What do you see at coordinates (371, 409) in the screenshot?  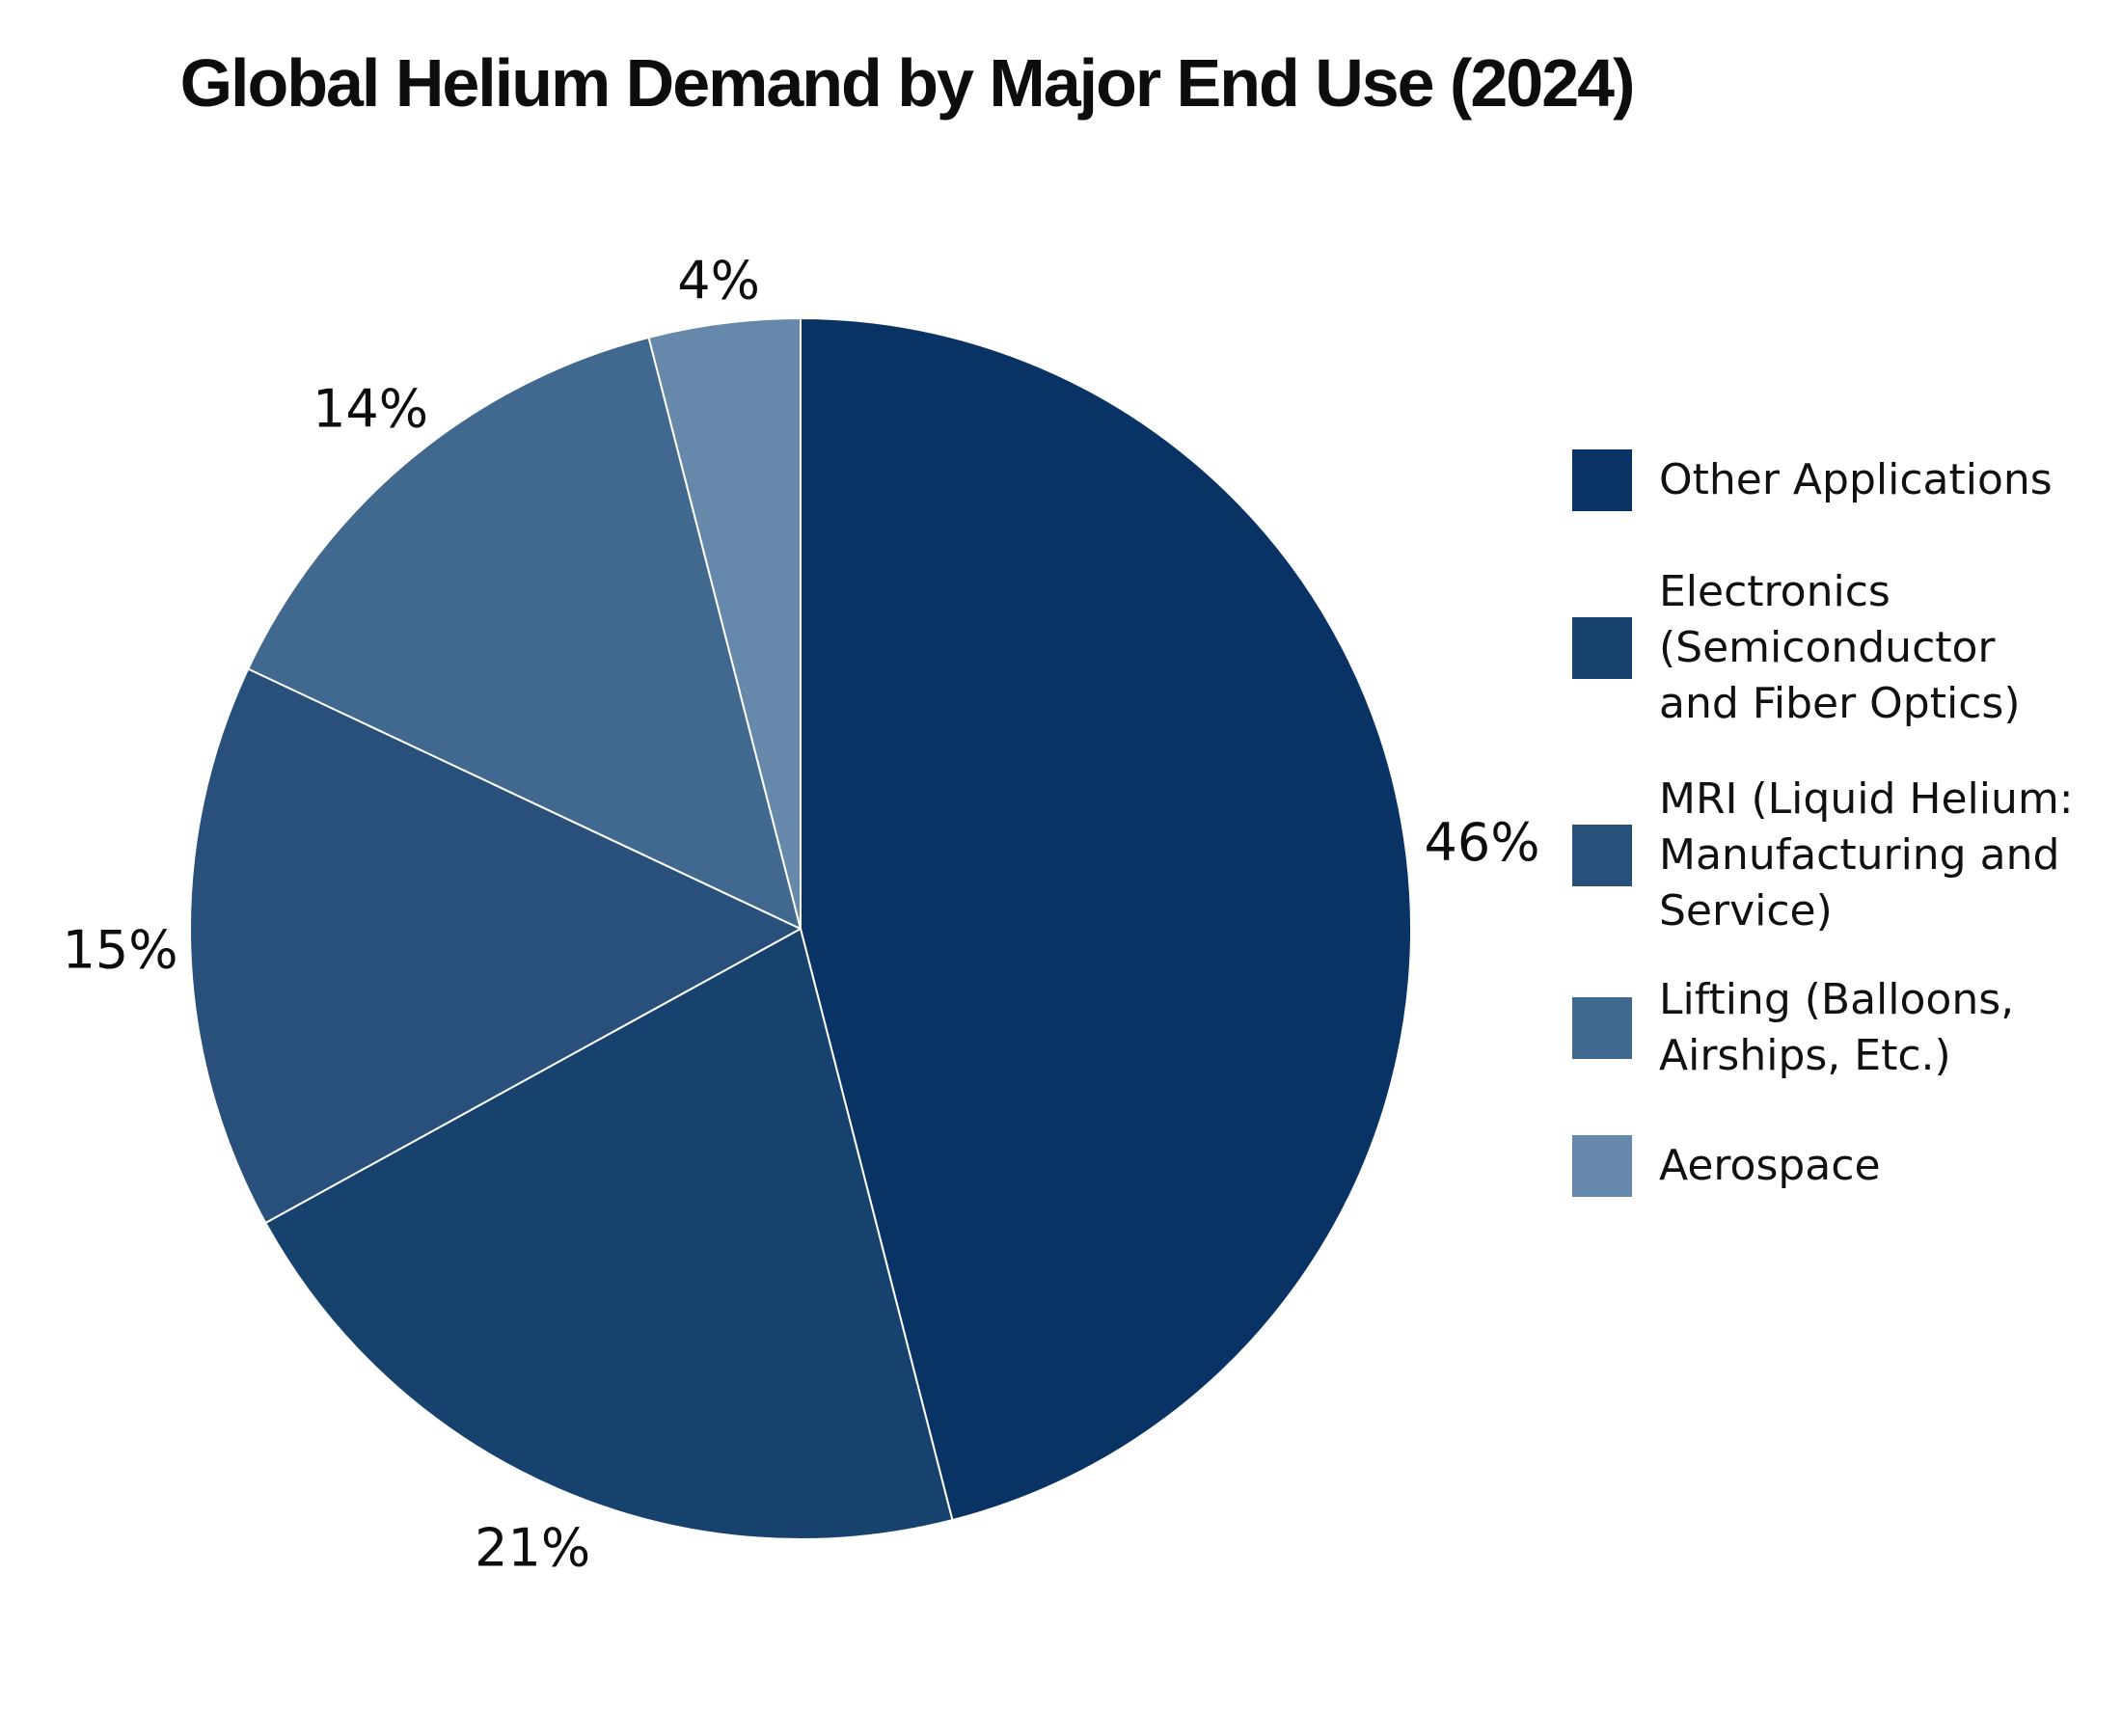 I see `pct-label-lifting-balloons-airships-etc: 14%` at bounding box center [371, 409].